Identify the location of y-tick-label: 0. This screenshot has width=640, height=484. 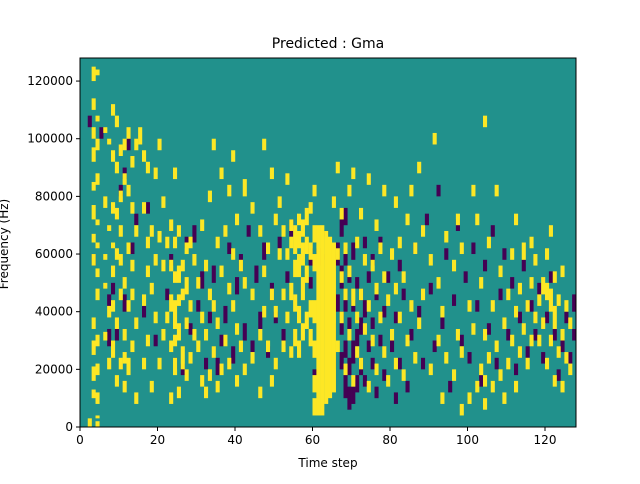
(69, 427).